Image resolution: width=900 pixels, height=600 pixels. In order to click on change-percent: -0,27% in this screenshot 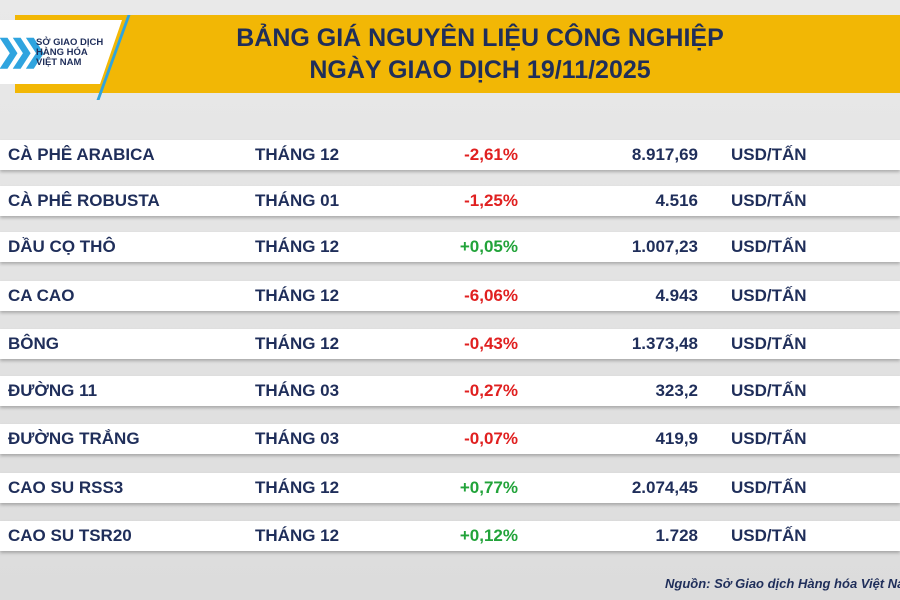, I will do `click(491, 390)`.